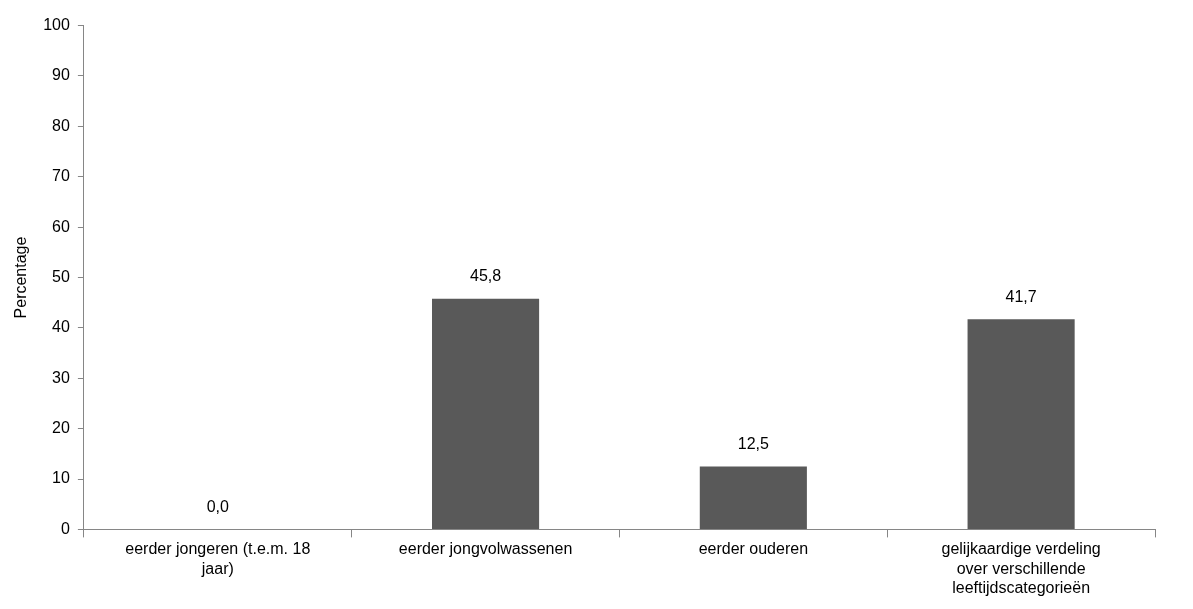 The width and height of the screenshot is (1193, 609). Describe the element at coordinates (65, 528) in the screenshot. I see `y-tick-label: 0` at that location.